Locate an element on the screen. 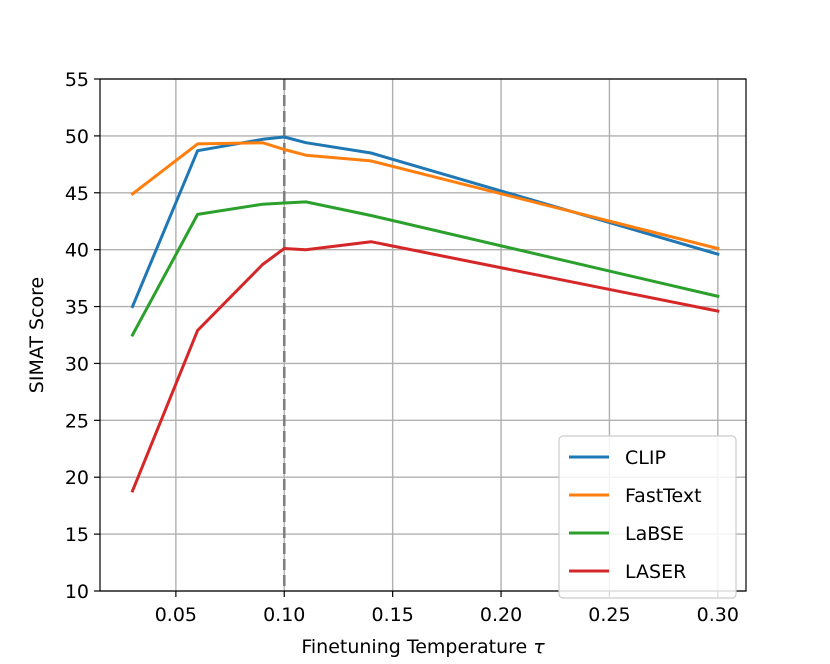 Image resolution: width=830 pixels, height=664 pixels. y-tick-label: 15 is located at coordinates (77, 535).